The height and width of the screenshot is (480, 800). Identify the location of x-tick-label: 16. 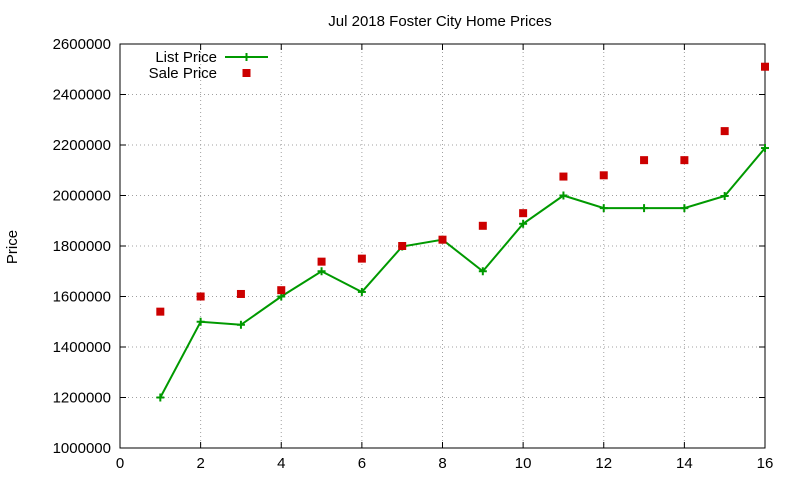
(765, 463).